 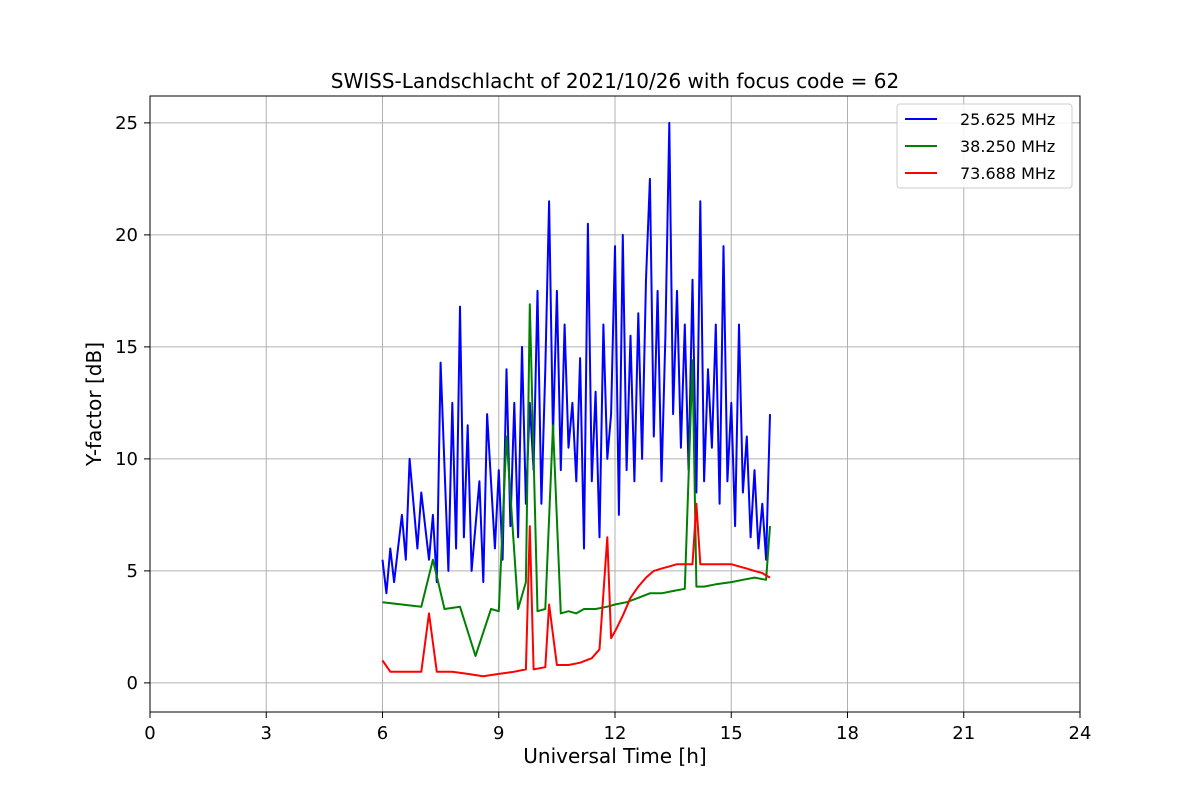 I want to click on y-tick-label: 15, so click(x=126, y=347).